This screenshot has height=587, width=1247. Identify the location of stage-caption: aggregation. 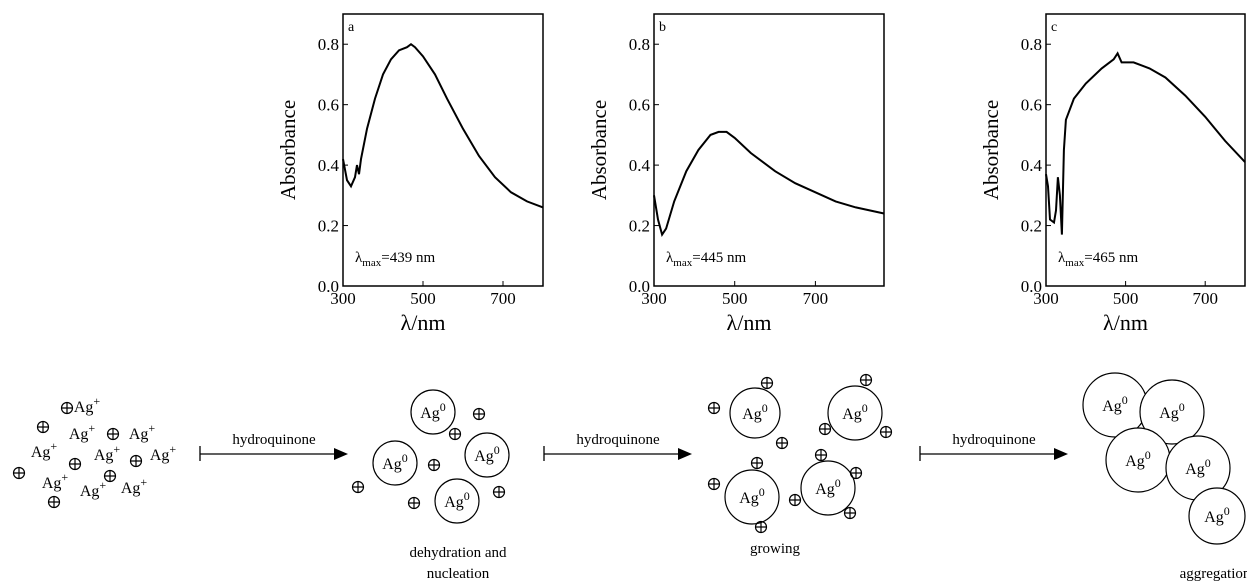
(1213, 574).